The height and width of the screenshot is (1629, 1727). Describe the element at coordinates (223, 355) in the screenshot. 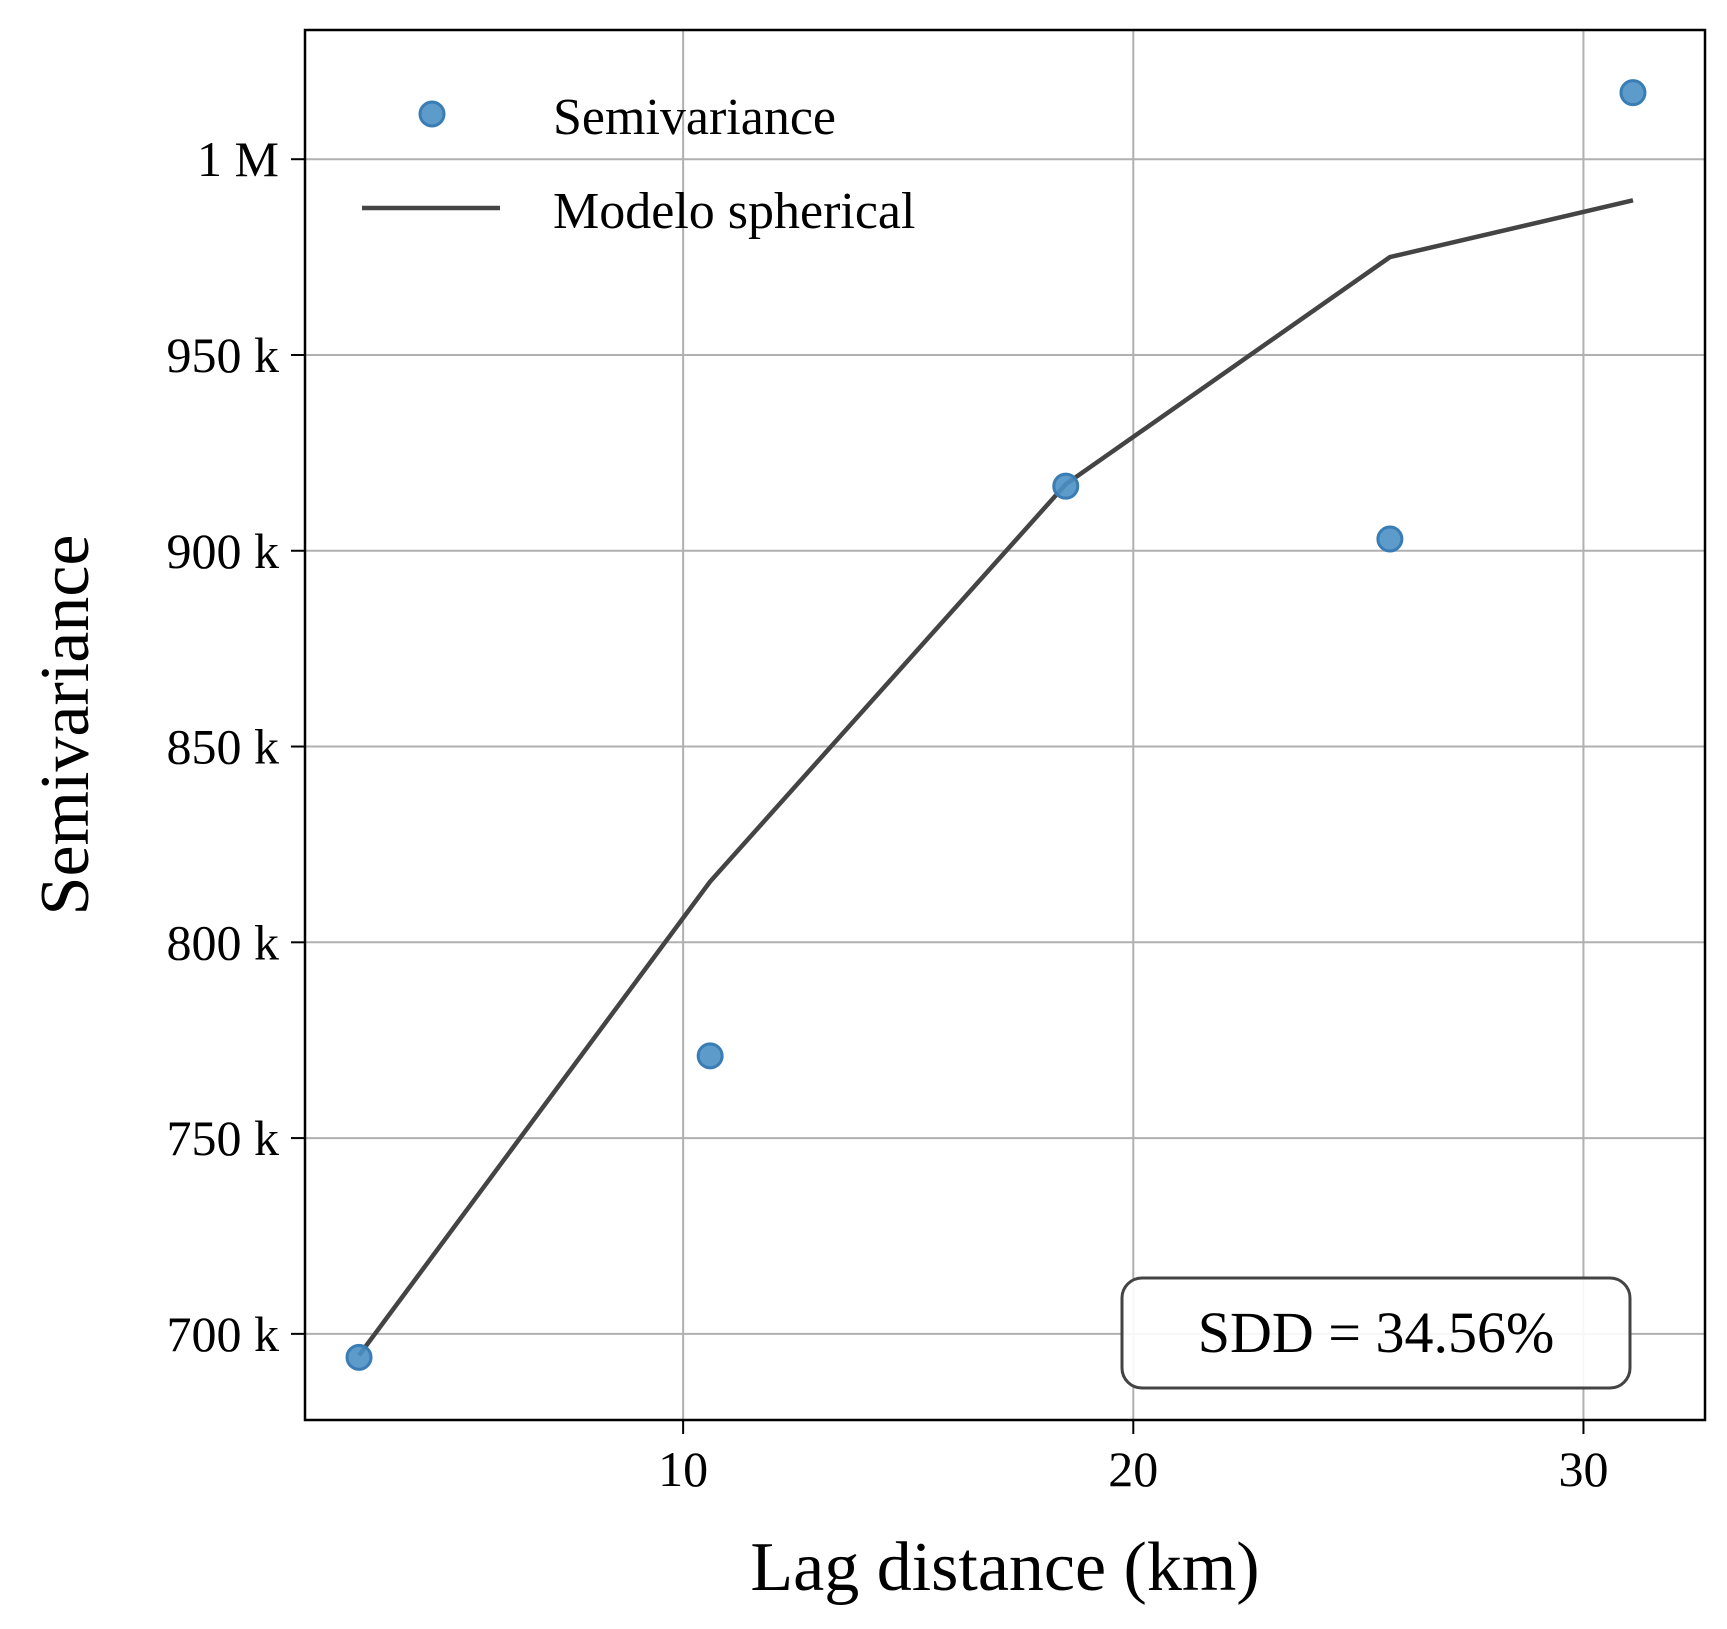

I see `y-tick-label: 950 k` at that location.